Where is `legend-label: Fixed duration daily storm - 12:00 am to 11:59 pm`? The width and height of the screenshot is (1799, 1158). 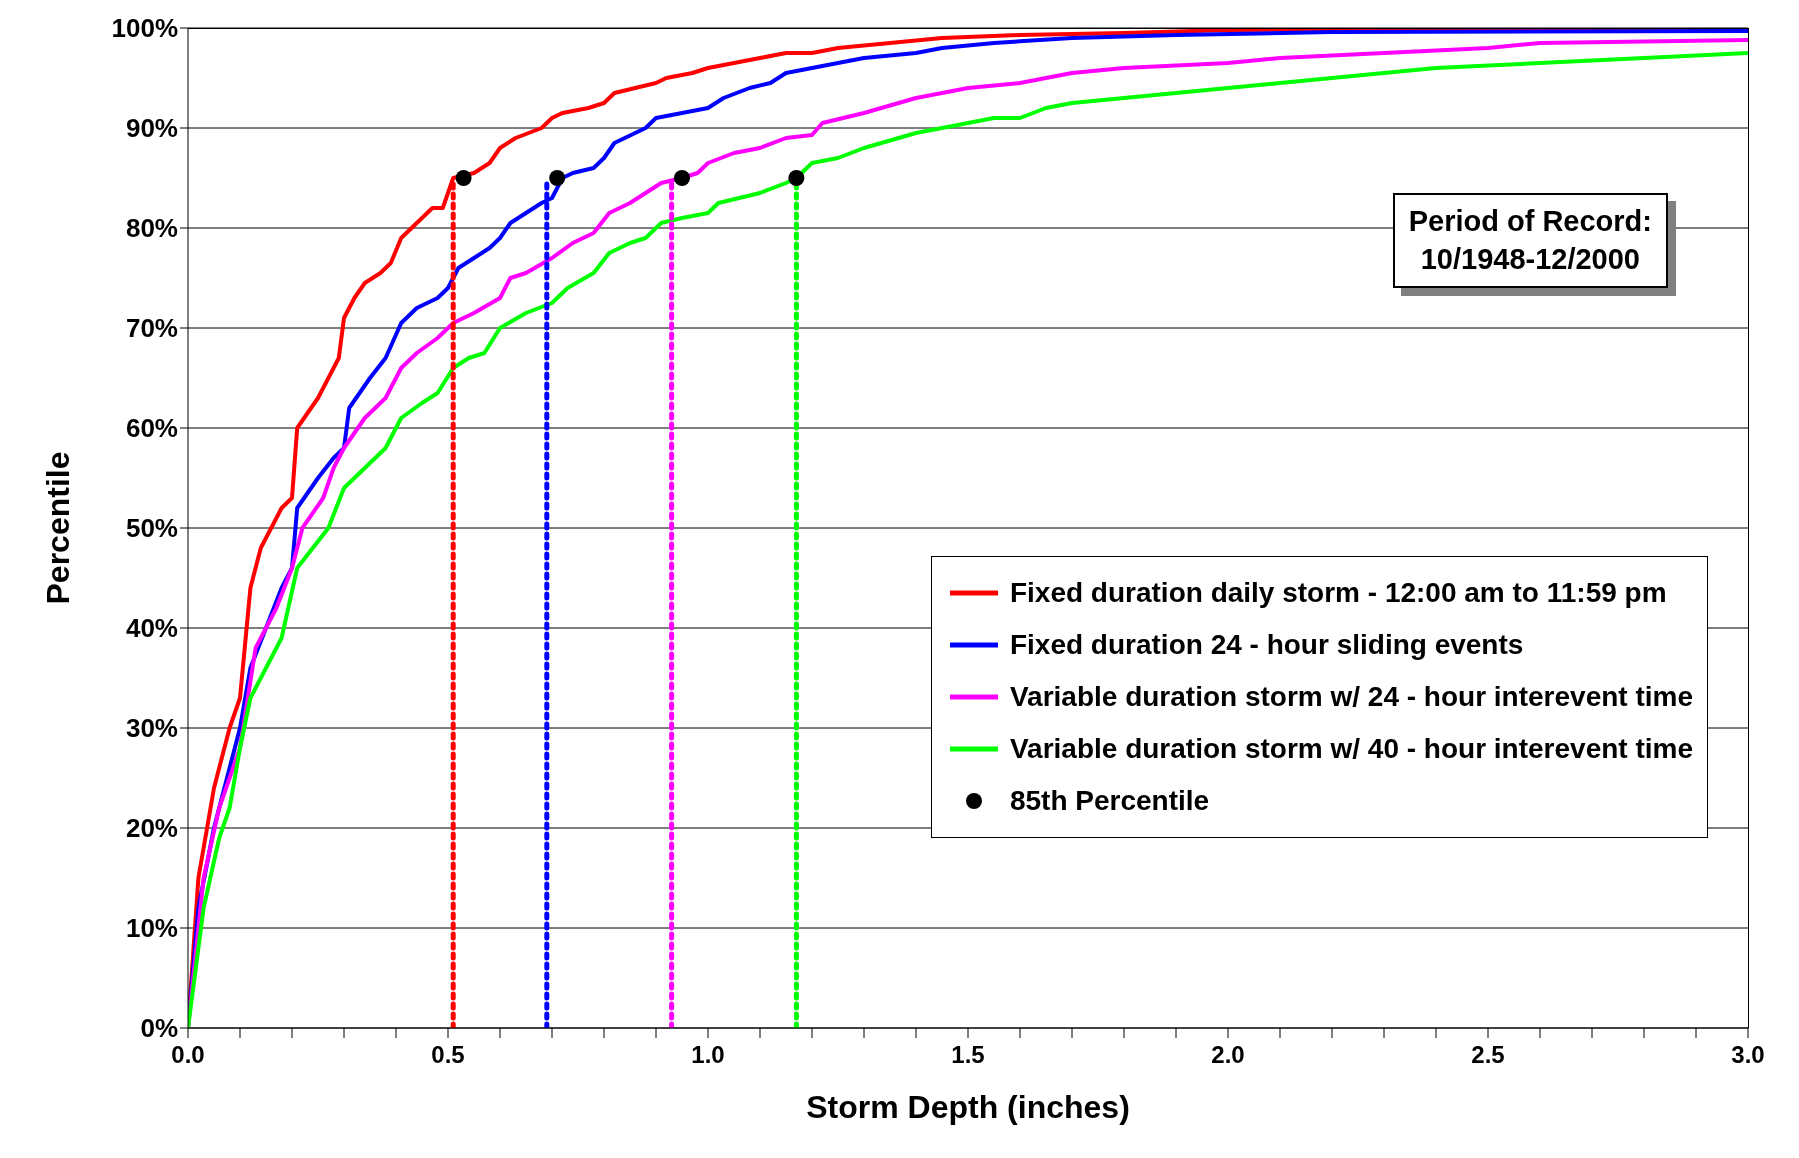 legend-label: Fixed duration daily storm - 12:00 am to 11:59 pm is located at coordinates (1338, 593).